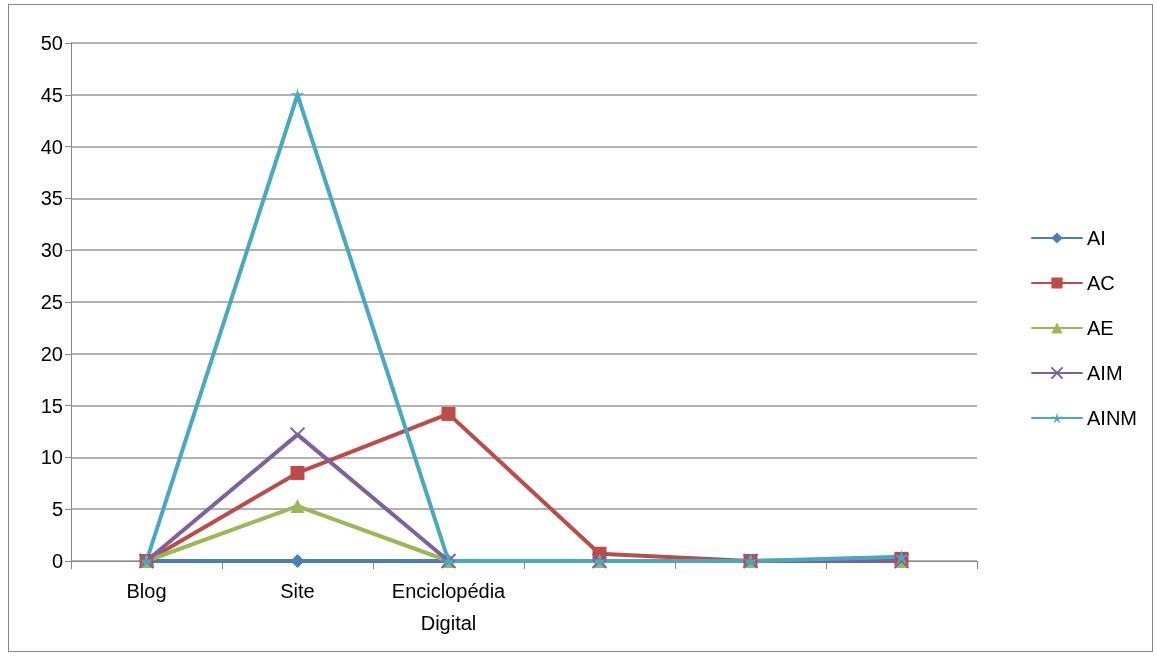 Image resolution: width=1157 pixels, height=657 pixels. I want to click on y-tick-label: 5, so click(57, 509).